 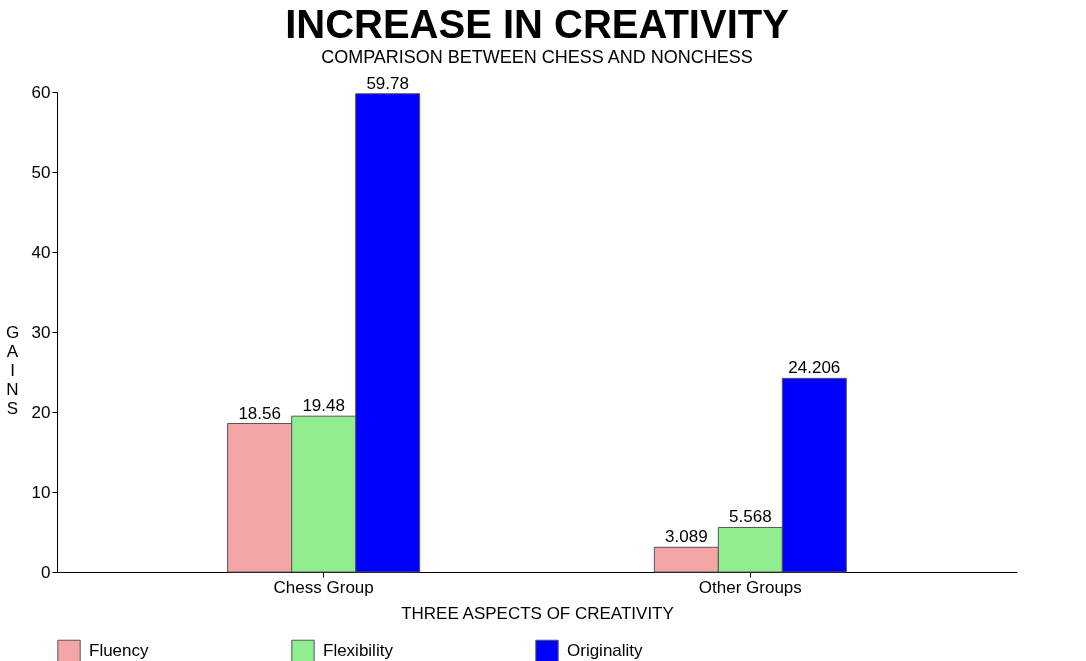 What do you see at coordinates (323, 406) in the screenshot?
I see `data-label: 19.48` at bounding box center [323, 406].